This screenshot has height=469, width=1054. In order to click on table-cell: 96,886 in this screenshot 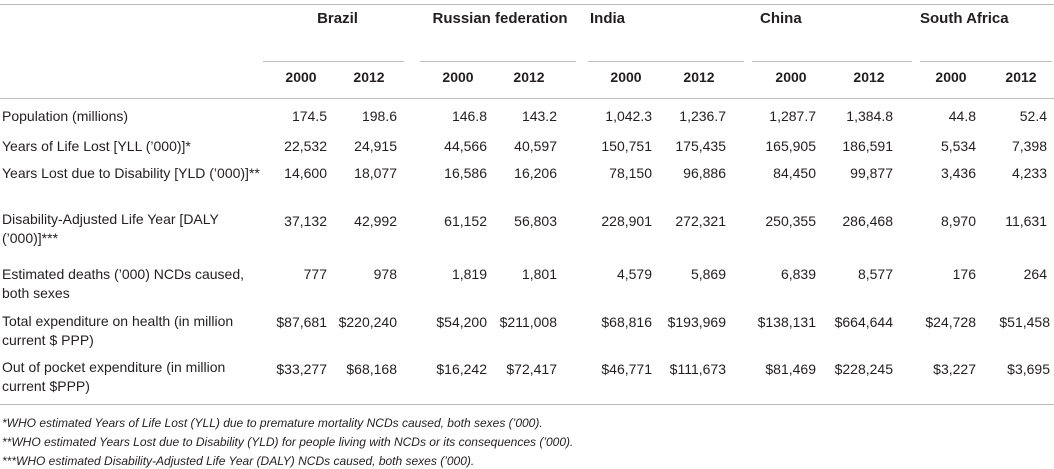, I will do `click(704, 173)`.